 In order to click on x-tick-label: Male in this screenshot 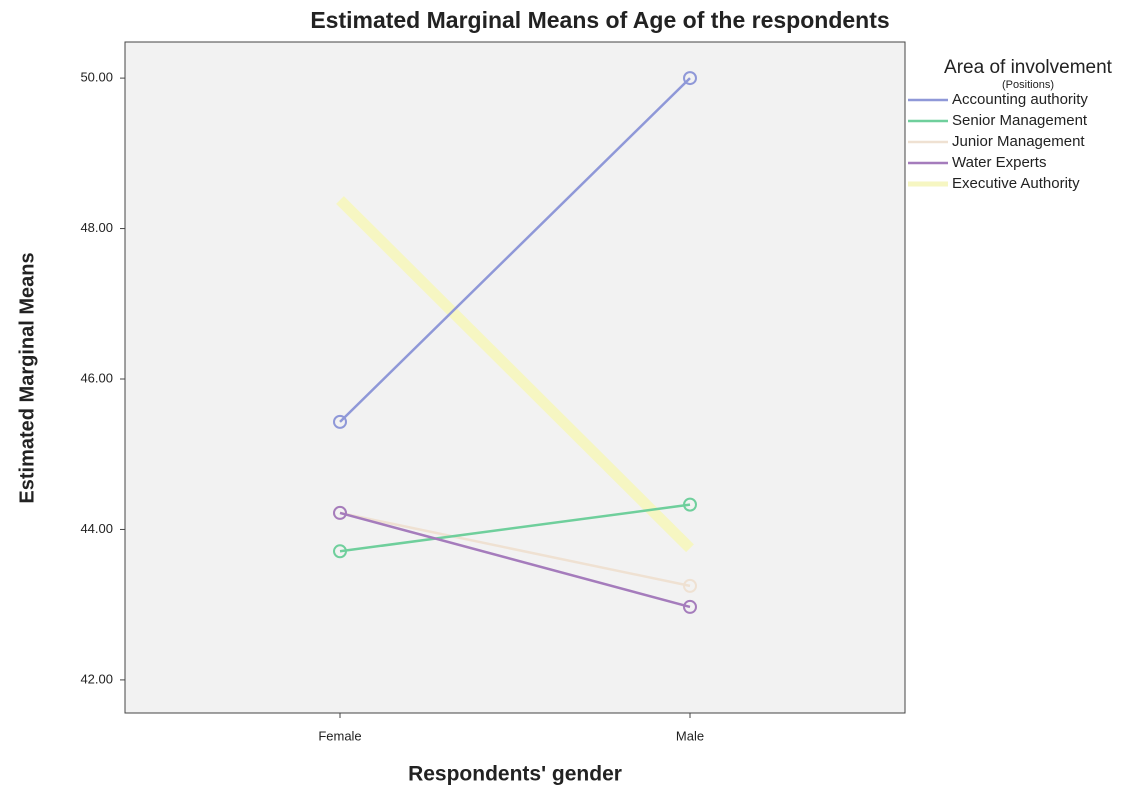, I will do `click(690, 735)`.